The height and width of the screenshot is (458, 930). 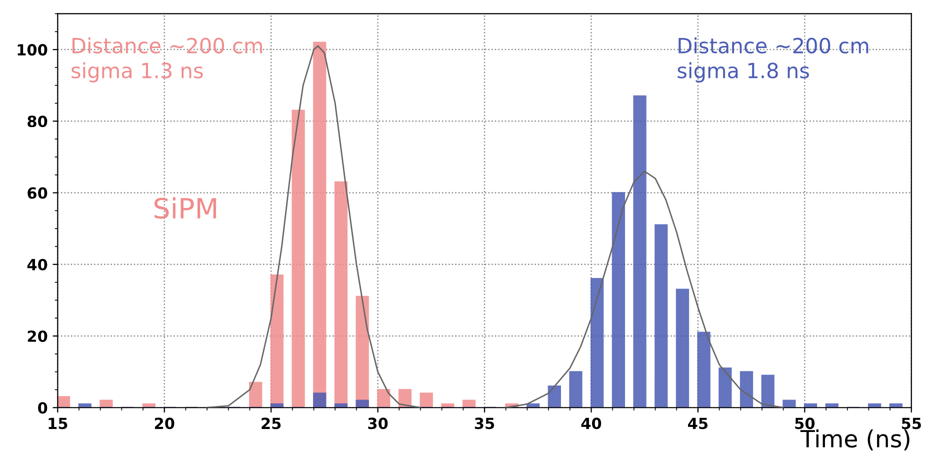 What do you see at coordinates (167, 59) in the screenshot?
I see `annotation: Distance ~200 cm sigma 1.3 ns` at bounding box center [167, 59].